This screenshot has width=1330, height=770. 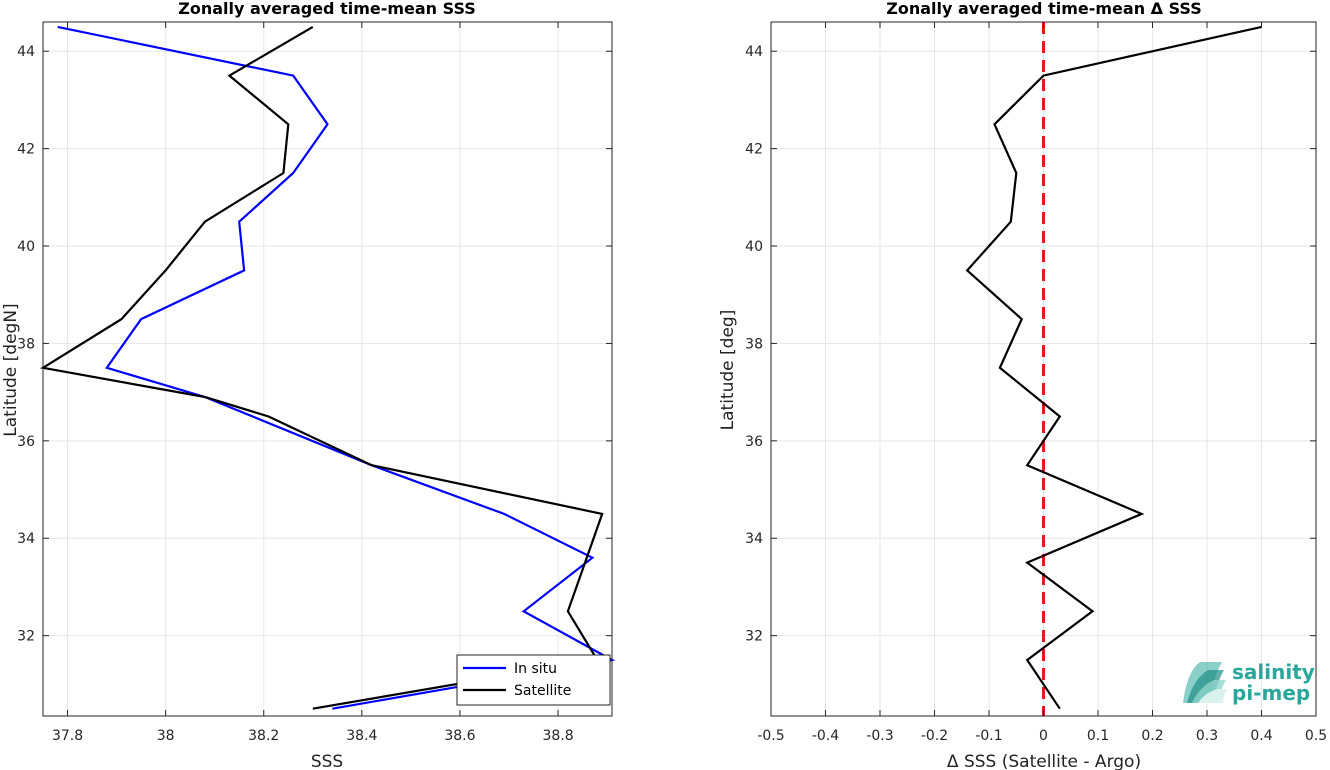 I want to click on waves-icon, so click(x=1205, y=682).